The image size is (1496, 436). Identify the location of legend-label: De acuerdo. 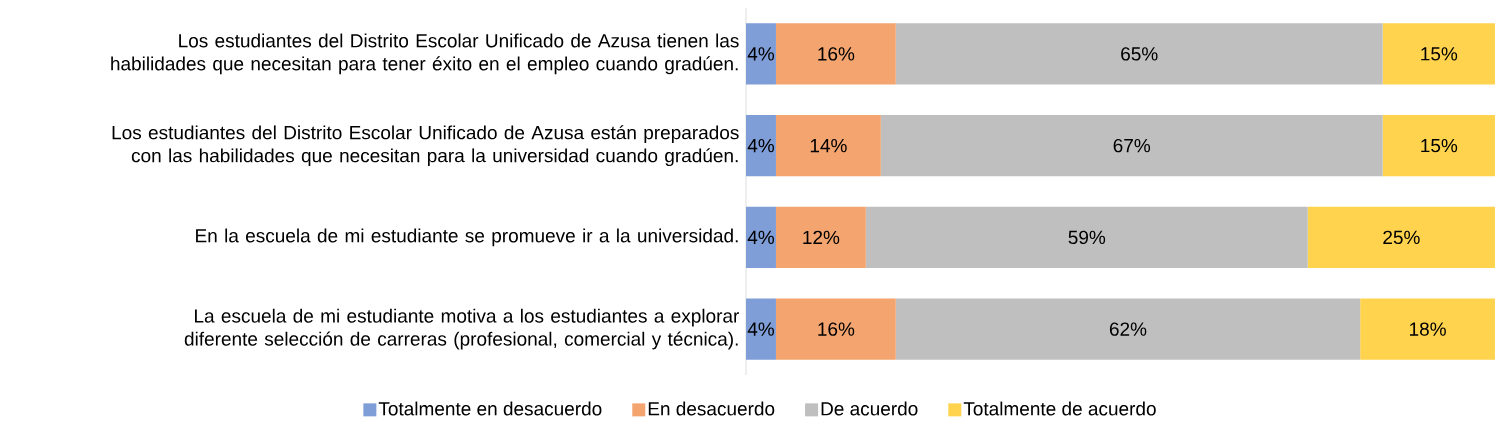
(869, 408).